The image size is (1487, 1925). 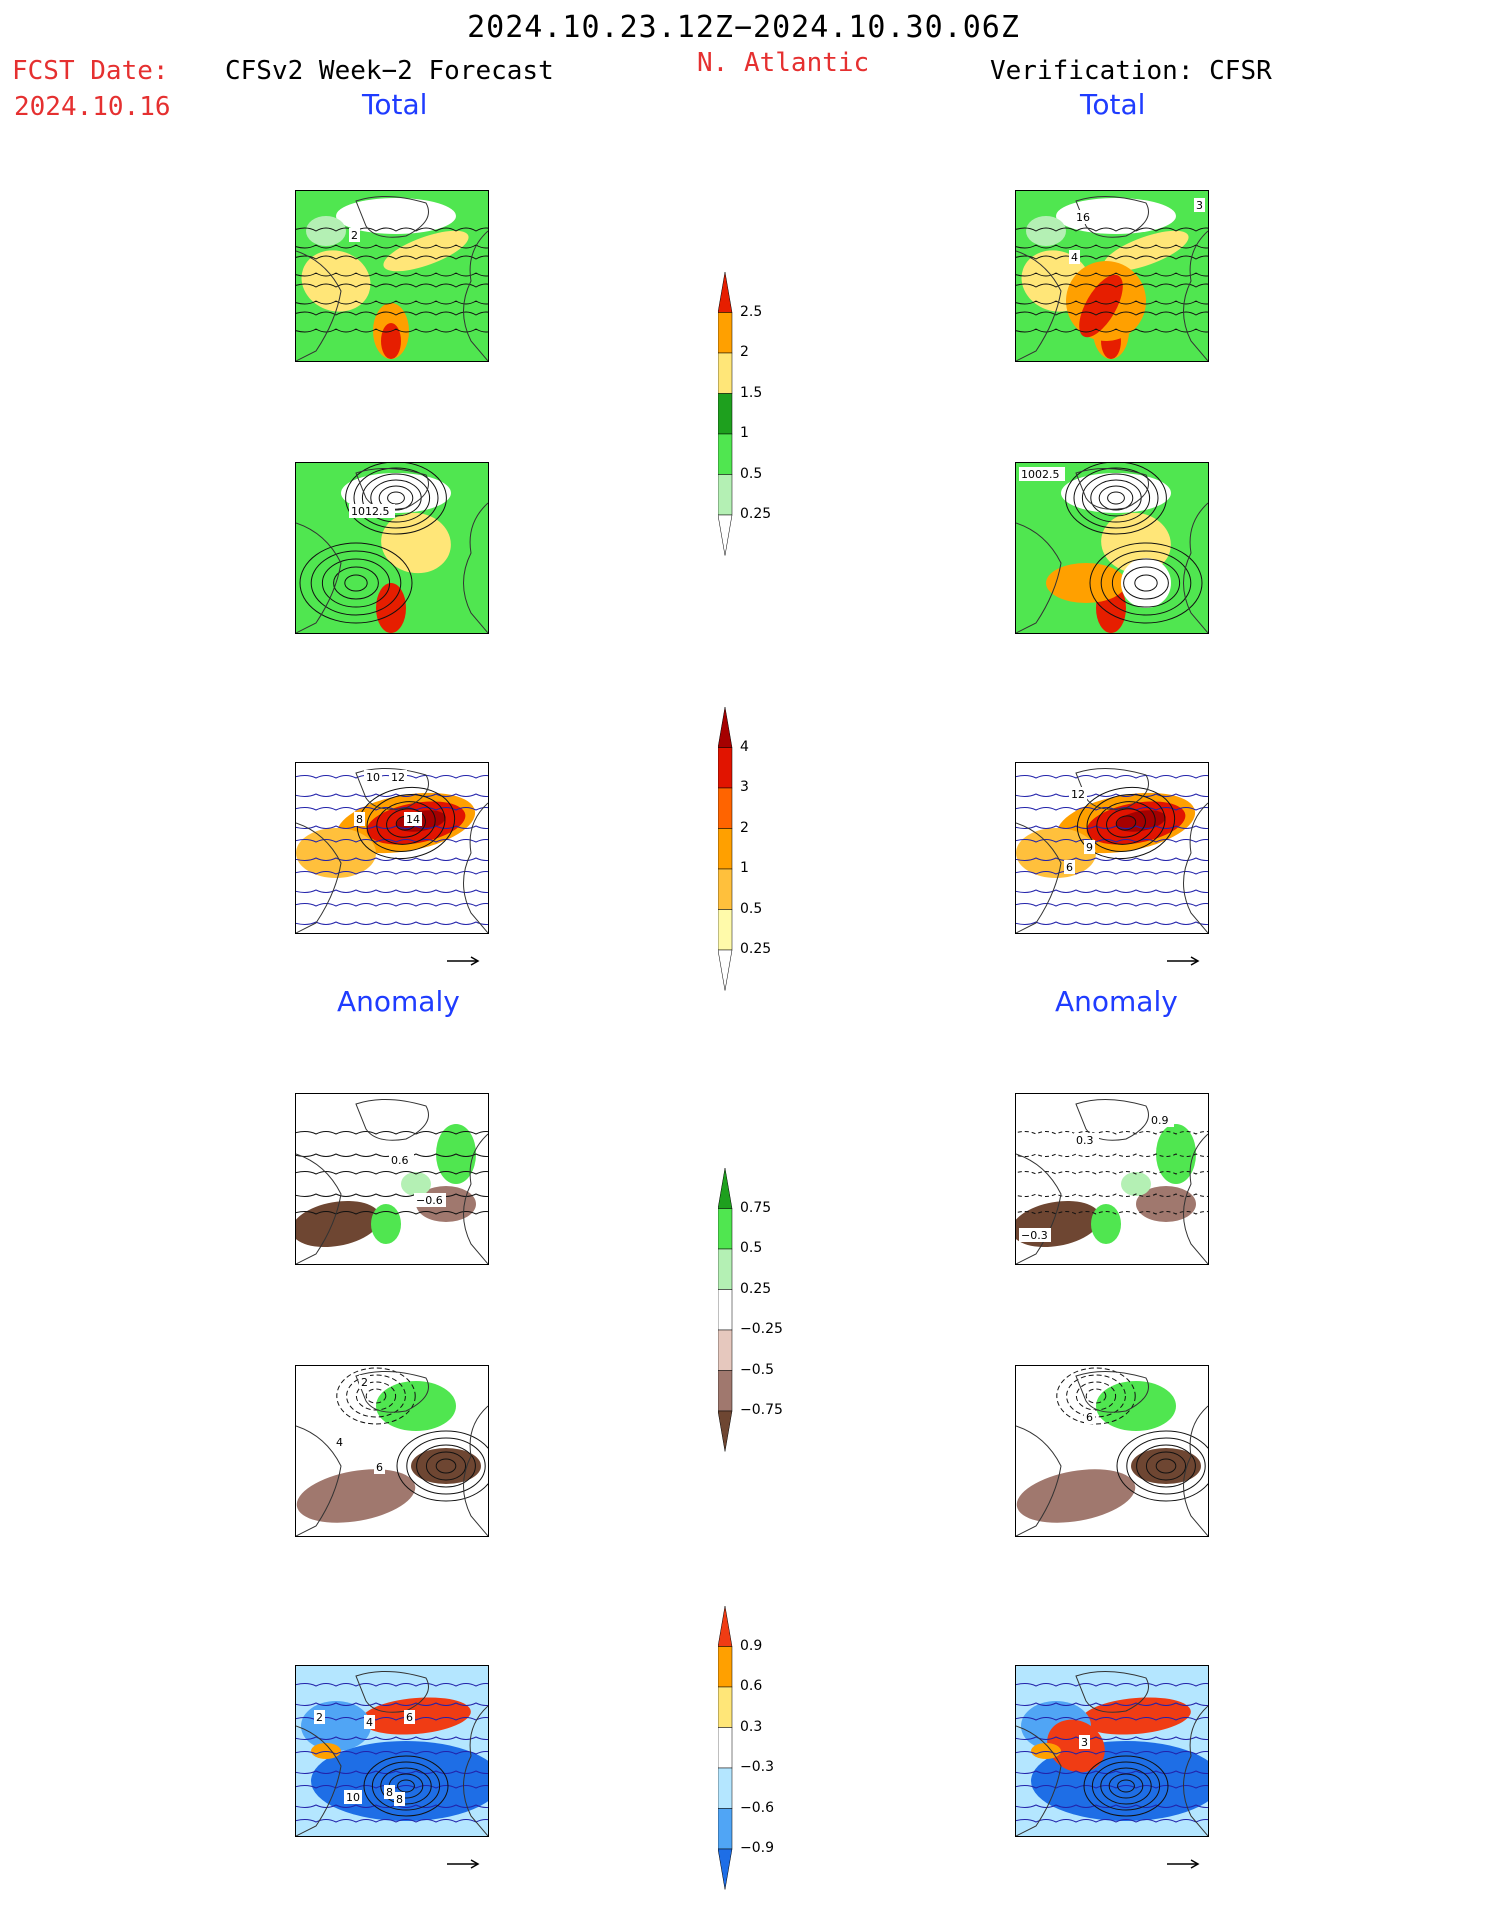 I want to click on f-a3-contour-label: 4, so click(x=369, y=1722).